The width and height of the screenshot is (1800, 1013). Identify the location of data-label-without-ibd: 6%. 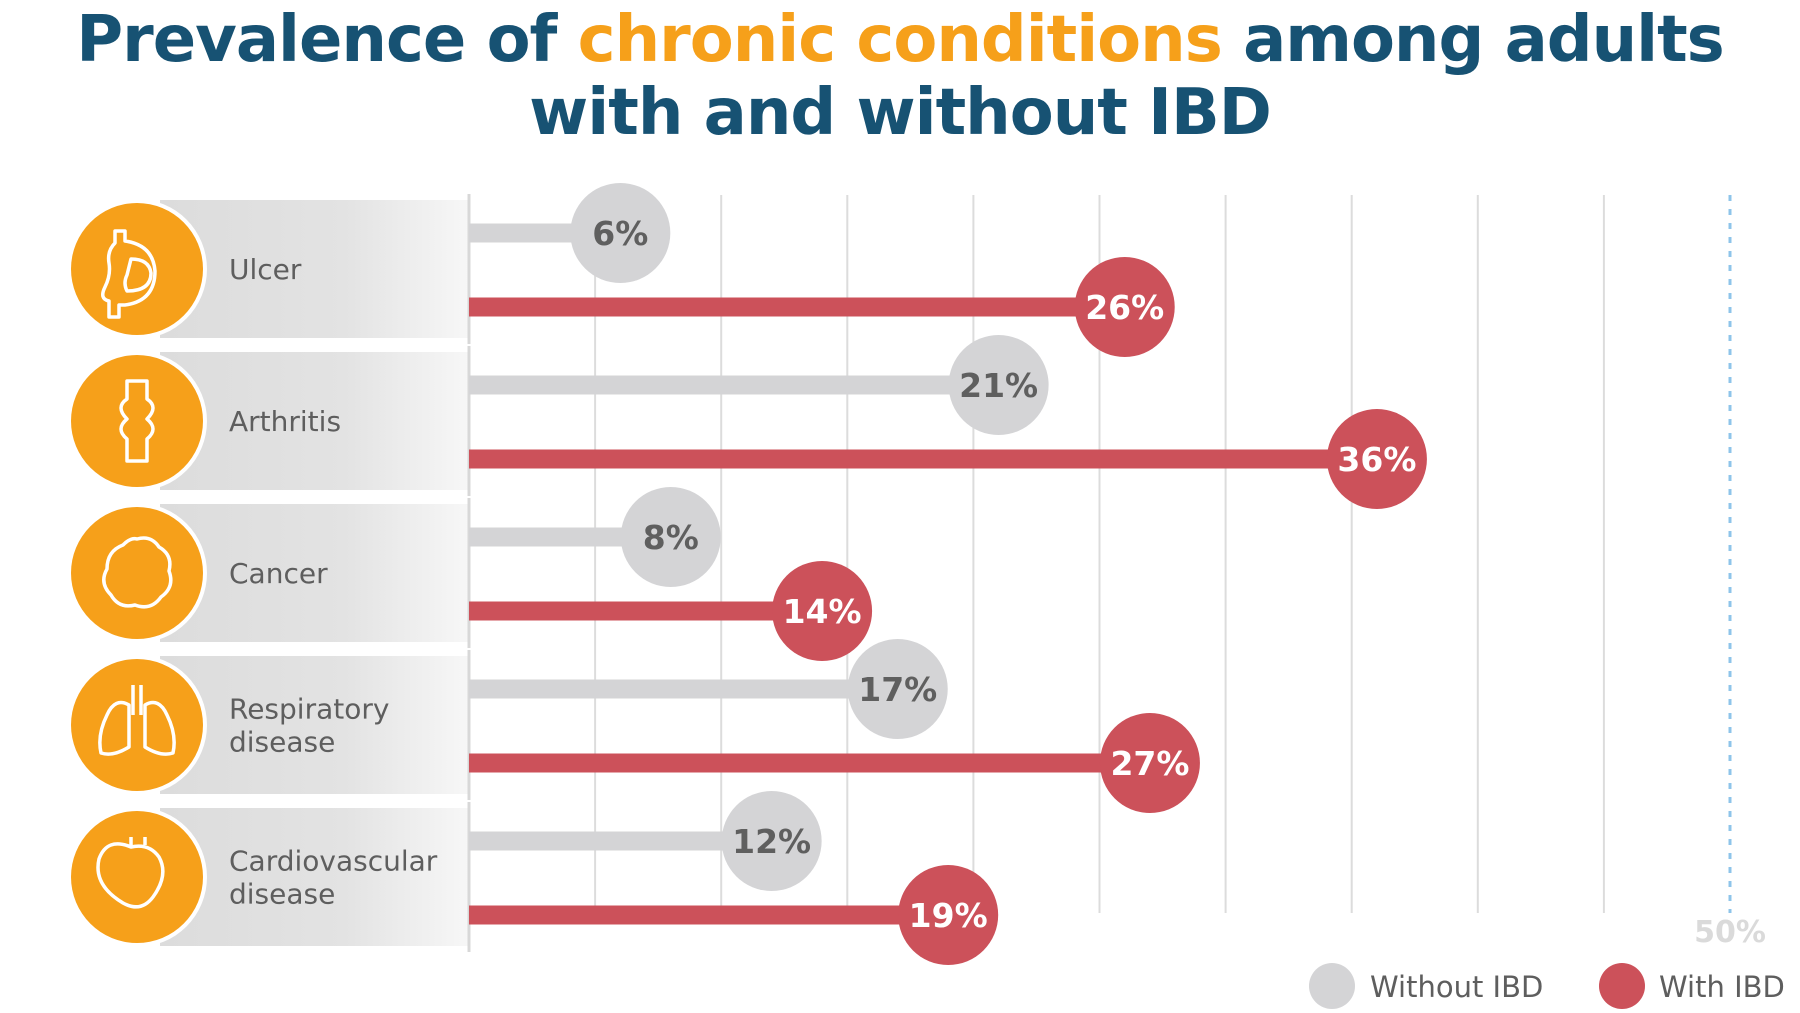
(620, 233).